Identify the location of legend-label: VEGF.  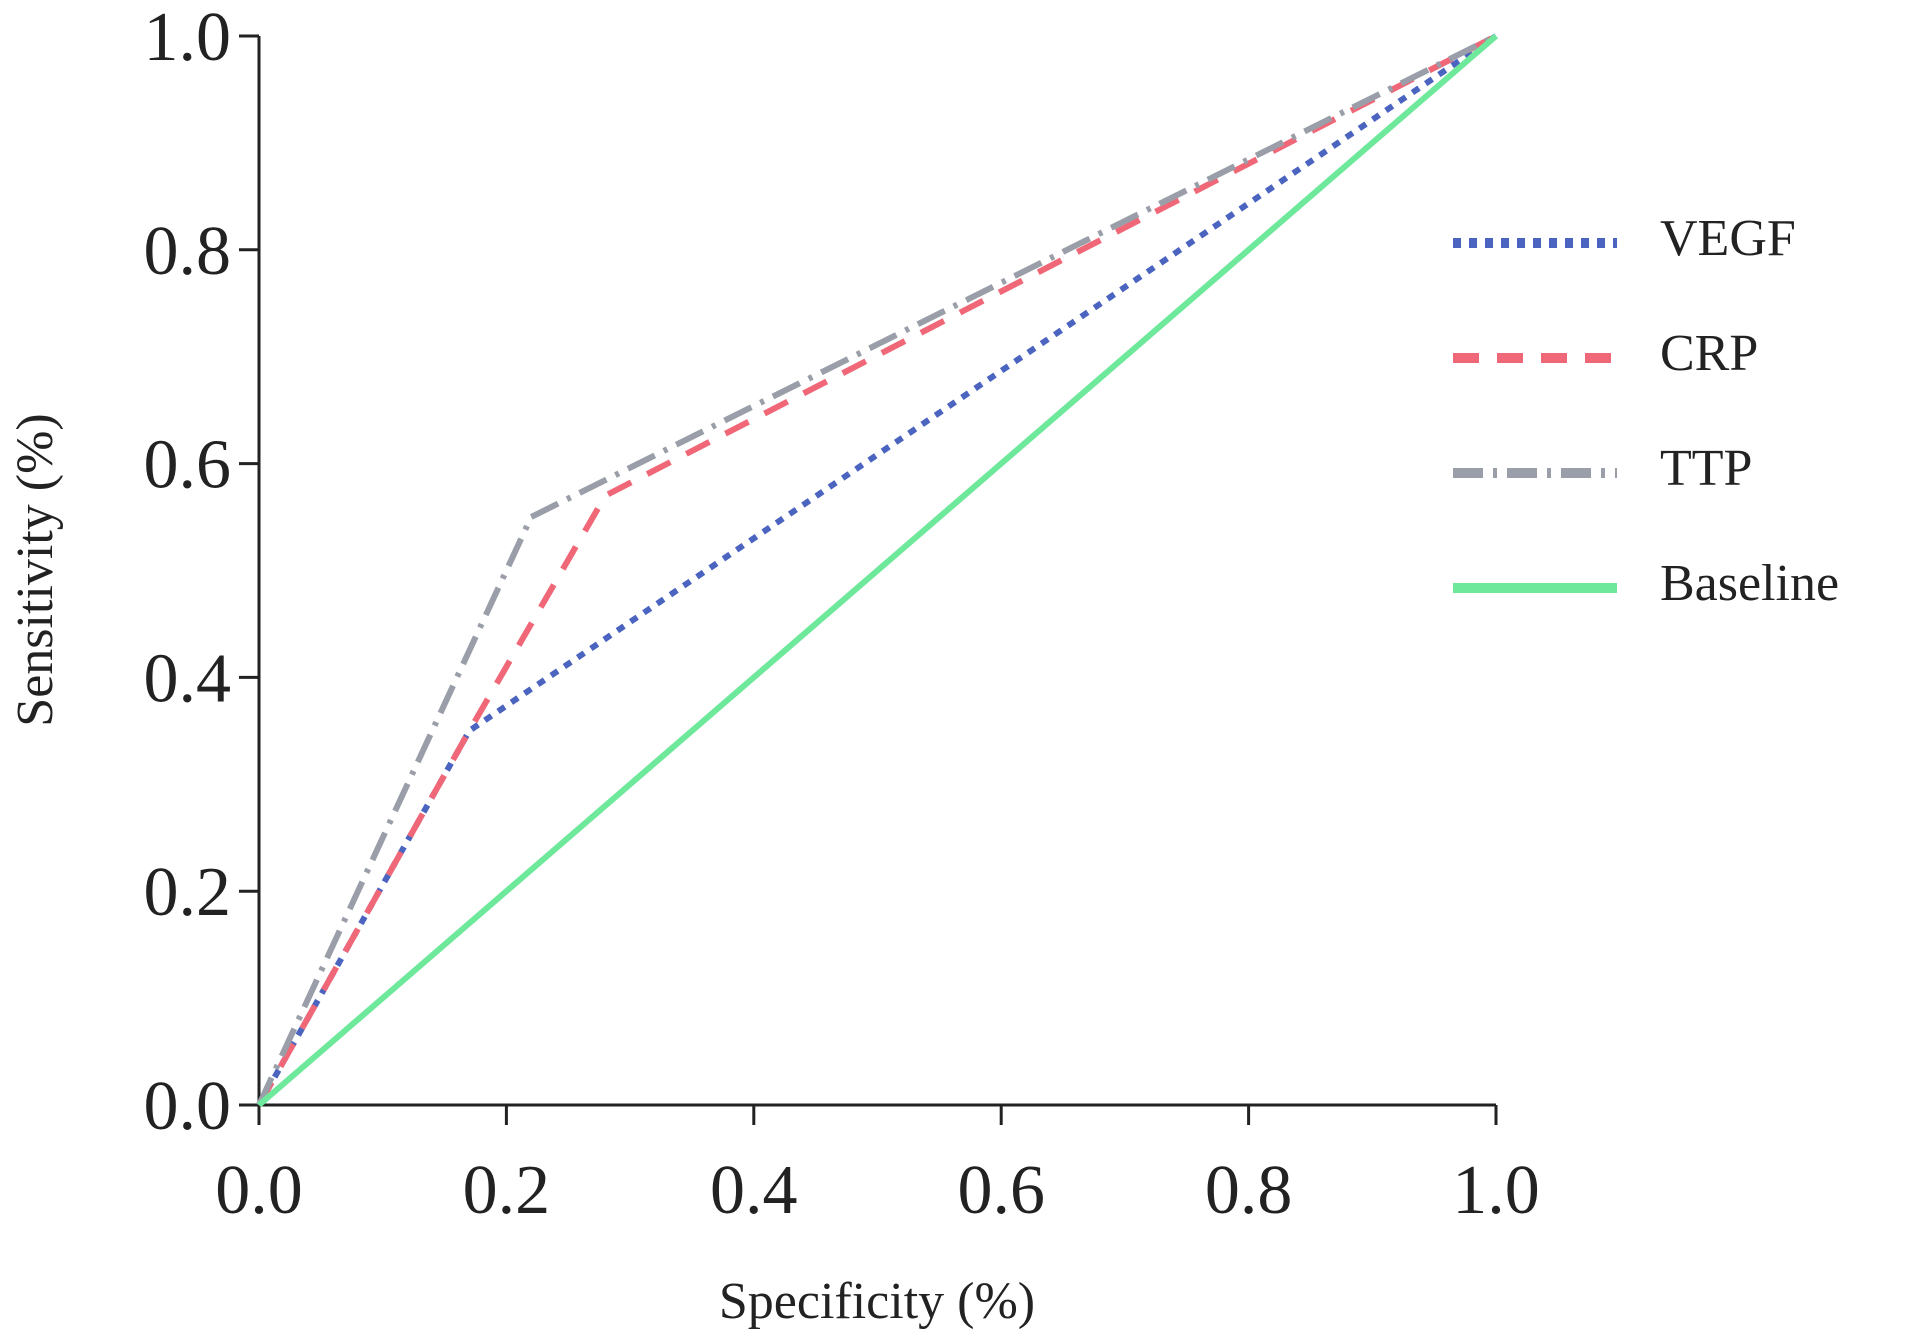
(1728, 238).